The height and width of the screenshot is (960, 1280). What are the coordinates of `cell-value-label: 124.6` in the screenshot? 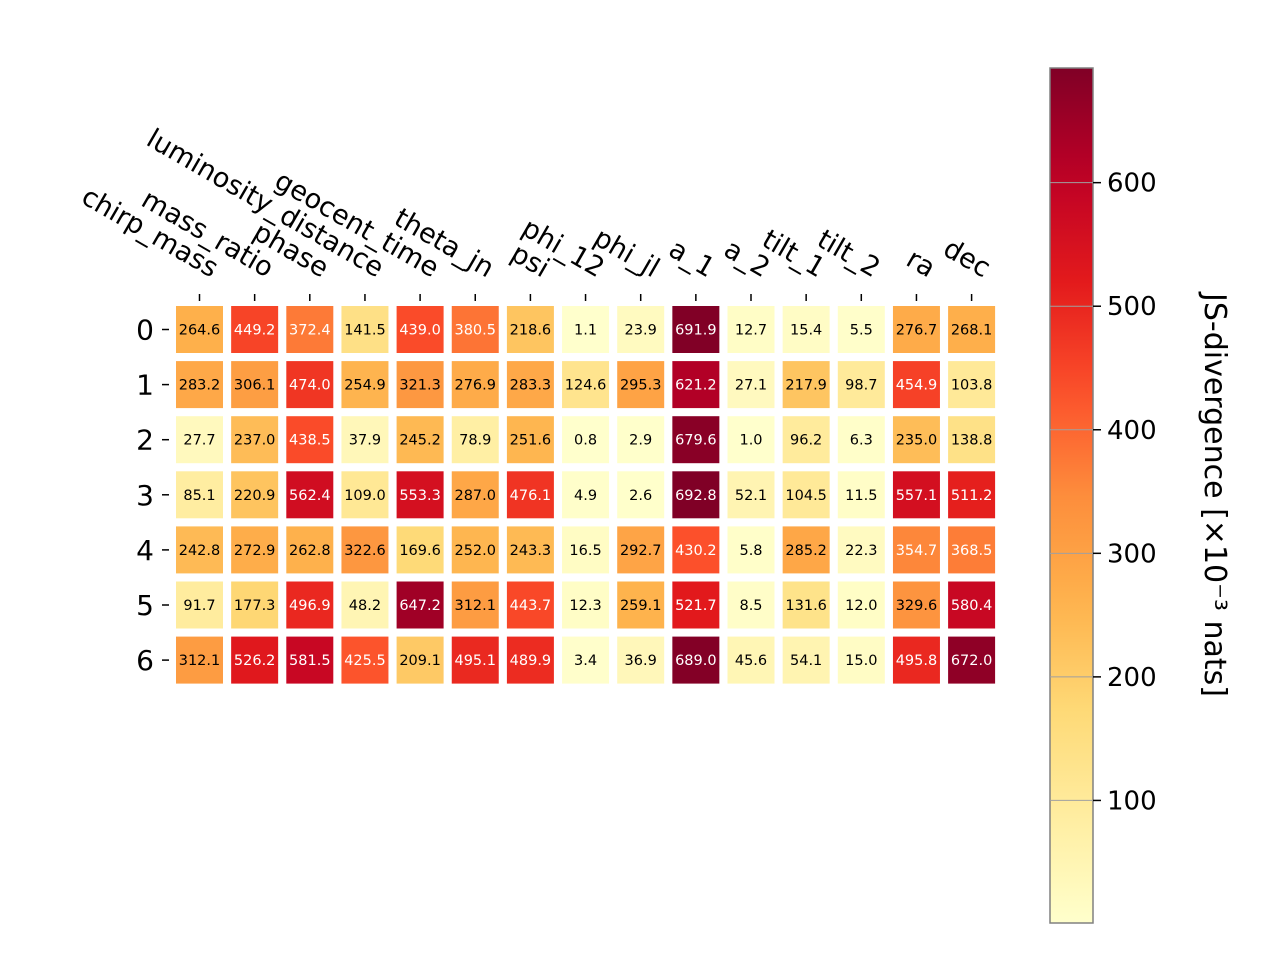 It's located at (586, 386).